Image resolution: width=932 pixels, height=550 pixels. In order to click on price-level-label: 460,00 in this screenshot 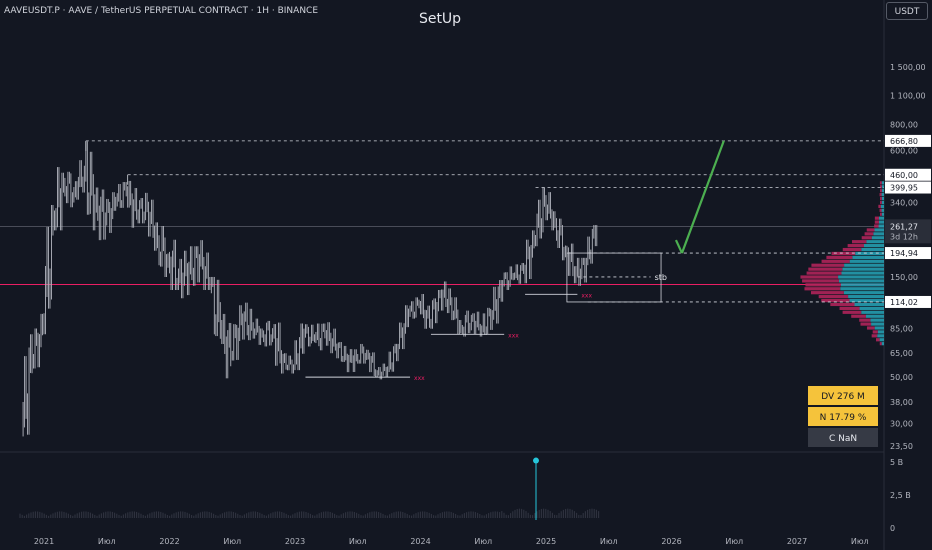, I will do `click(904, 175)`.